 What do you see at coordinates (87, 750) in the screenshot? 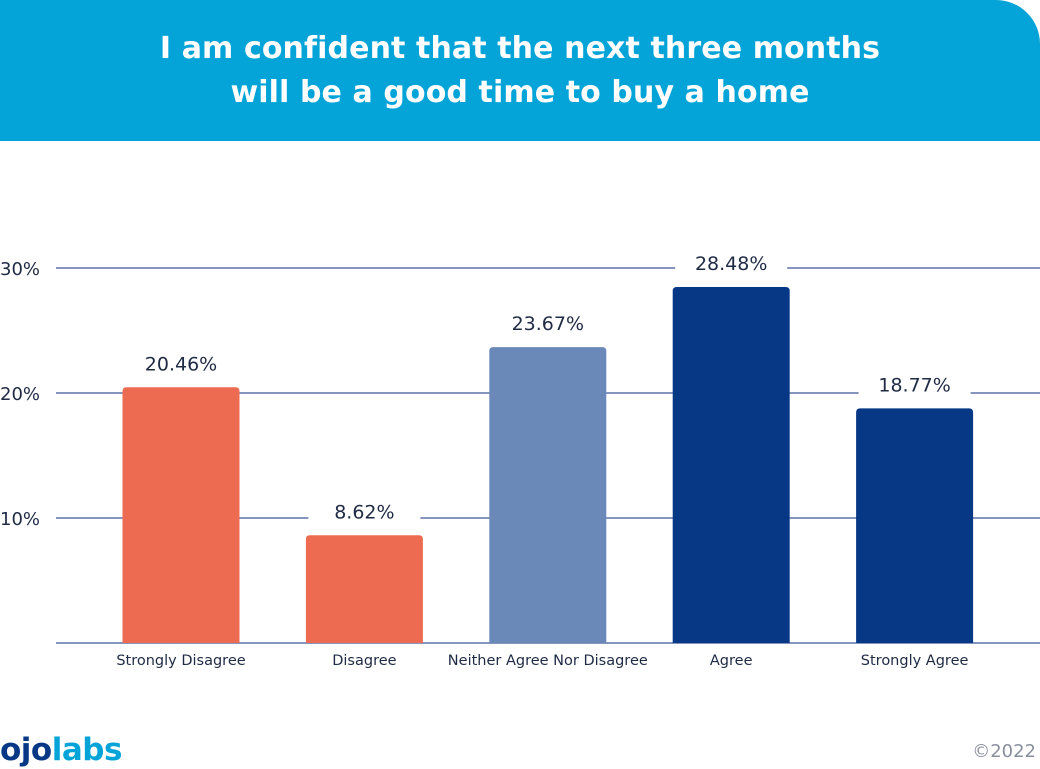
I see `logo-labs-text: labs` at bounding box center [87, 750].